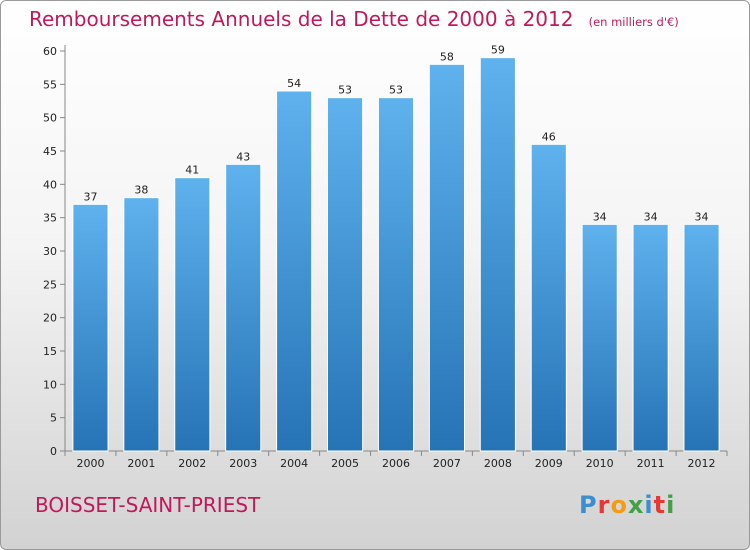  What do you see at coordinates (600, 463) in the screenshot?
I see `x-tick-label: 2010` at bounding box center [600, 463].